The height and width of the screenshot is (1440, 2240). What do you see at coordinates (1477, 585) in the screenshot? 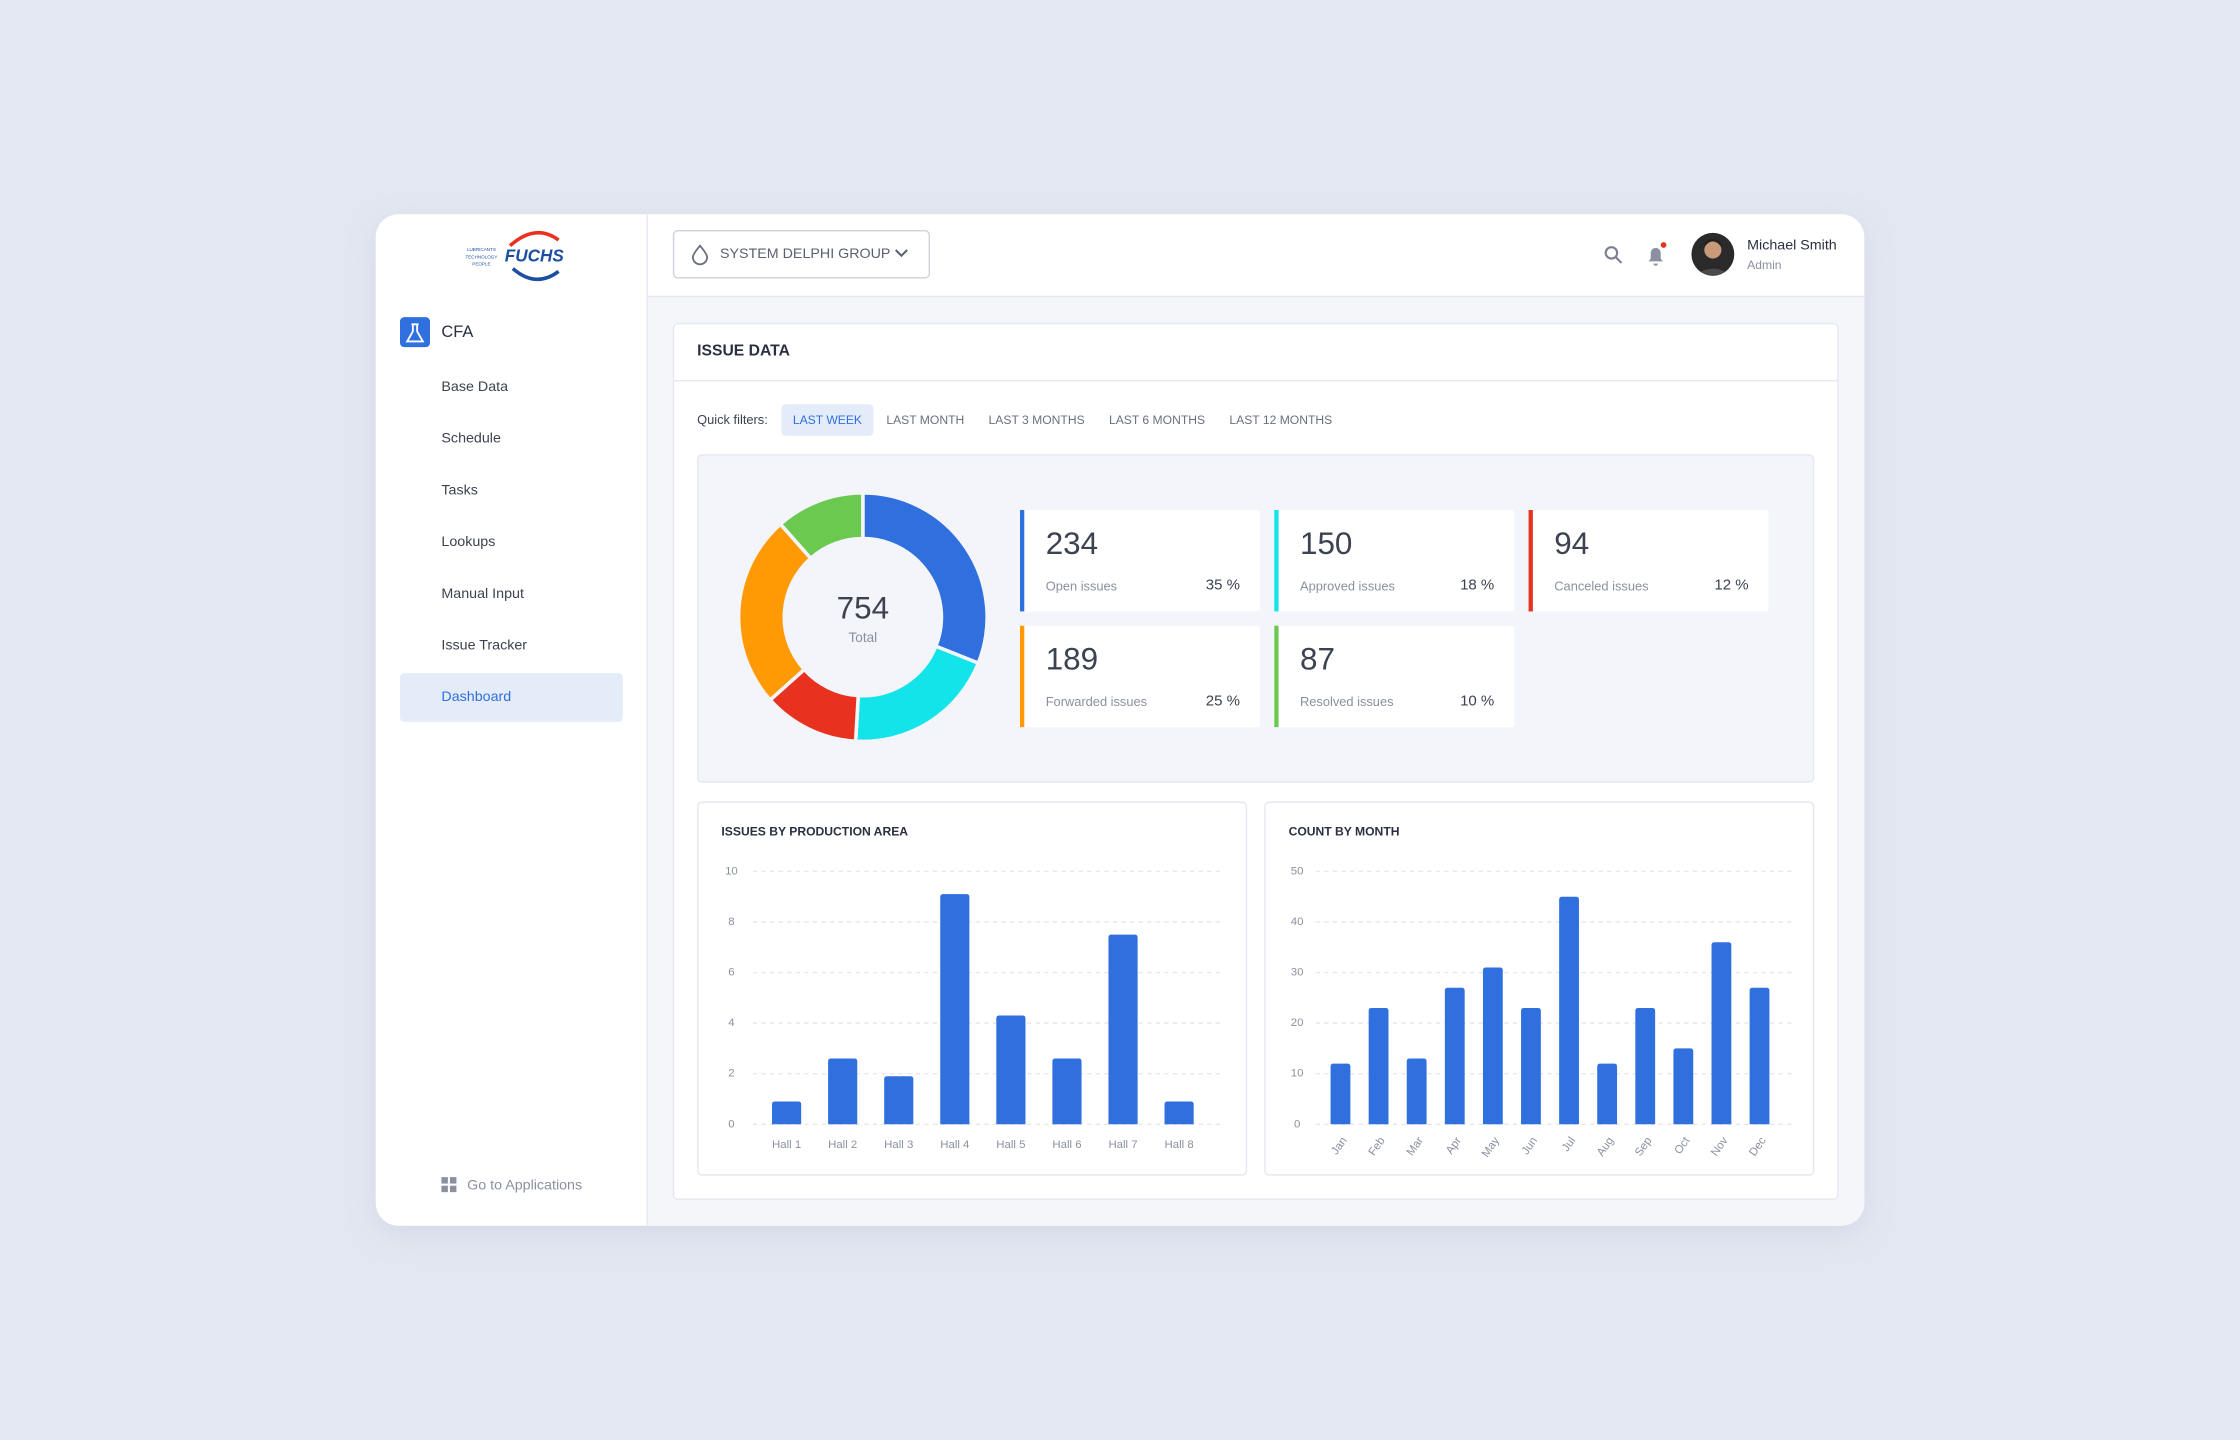
I see `stat-share: 18 %` at bounding box center [1477, 585].